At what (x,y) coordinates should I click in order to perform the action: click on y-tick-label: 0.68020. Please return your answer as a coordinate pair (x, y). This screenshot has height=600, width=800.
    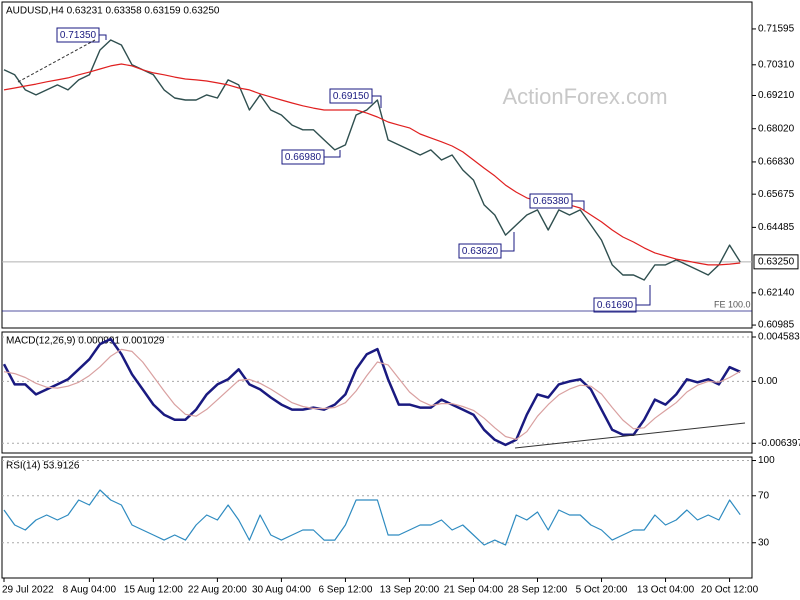
    Looking at the image, I should click on (776, 128).